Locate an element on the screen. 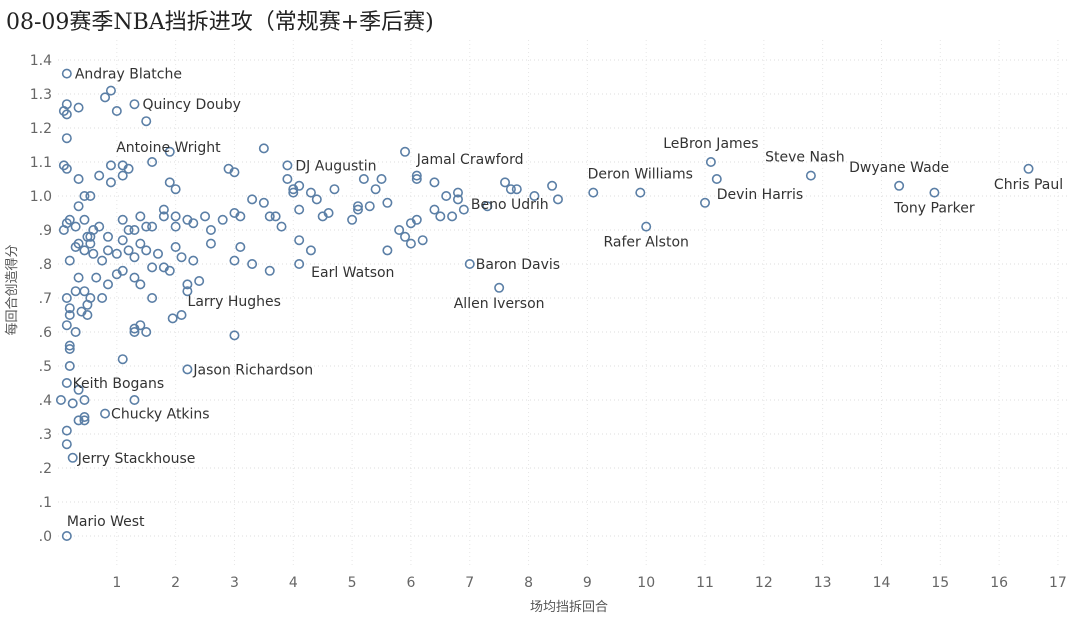  point-label: Chucky Atkins is located at coordinates (160, 415).